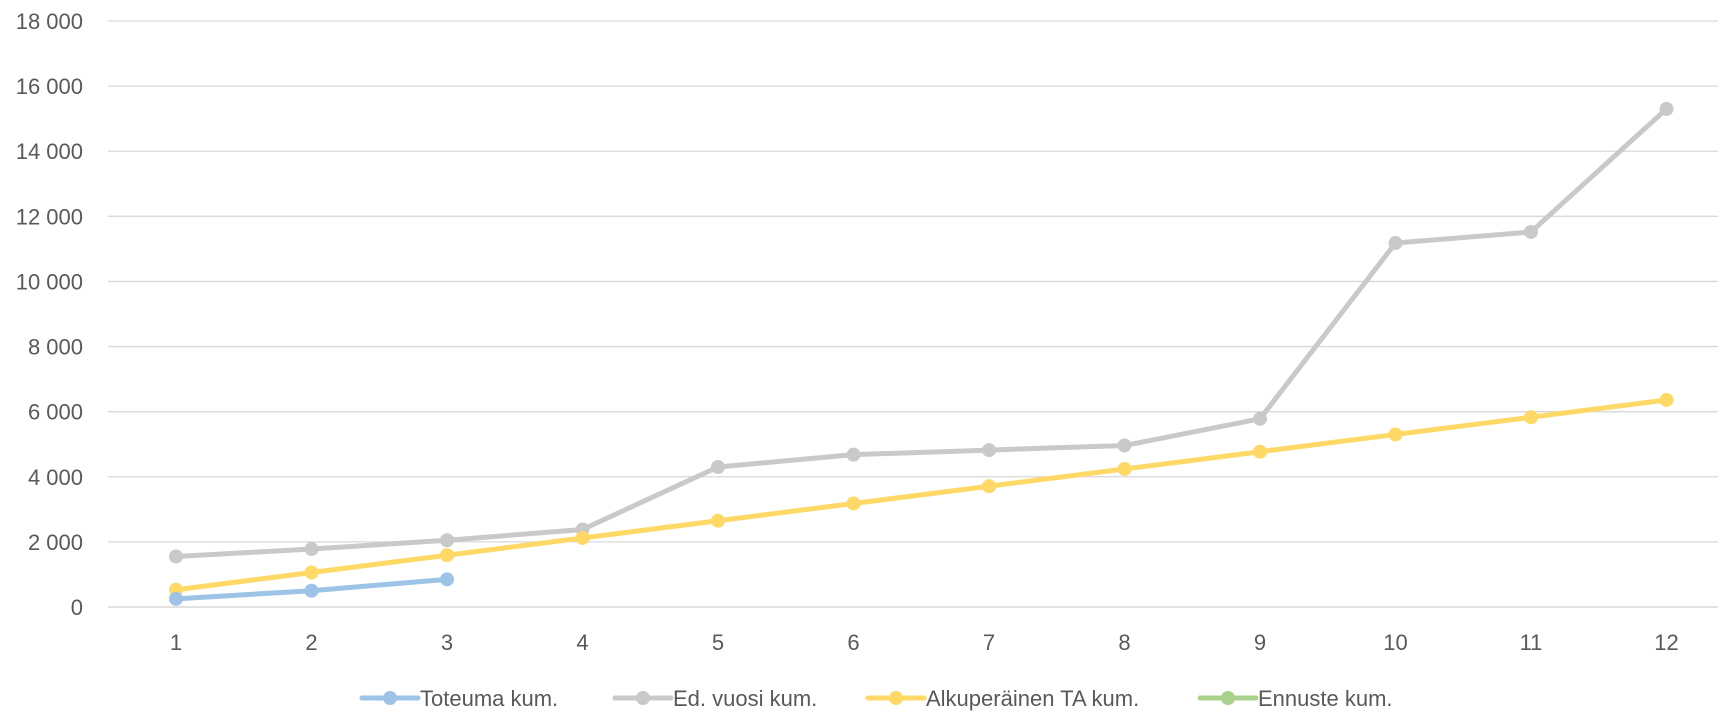  I want to click on x-tick-label: 3, so click(447, 642).